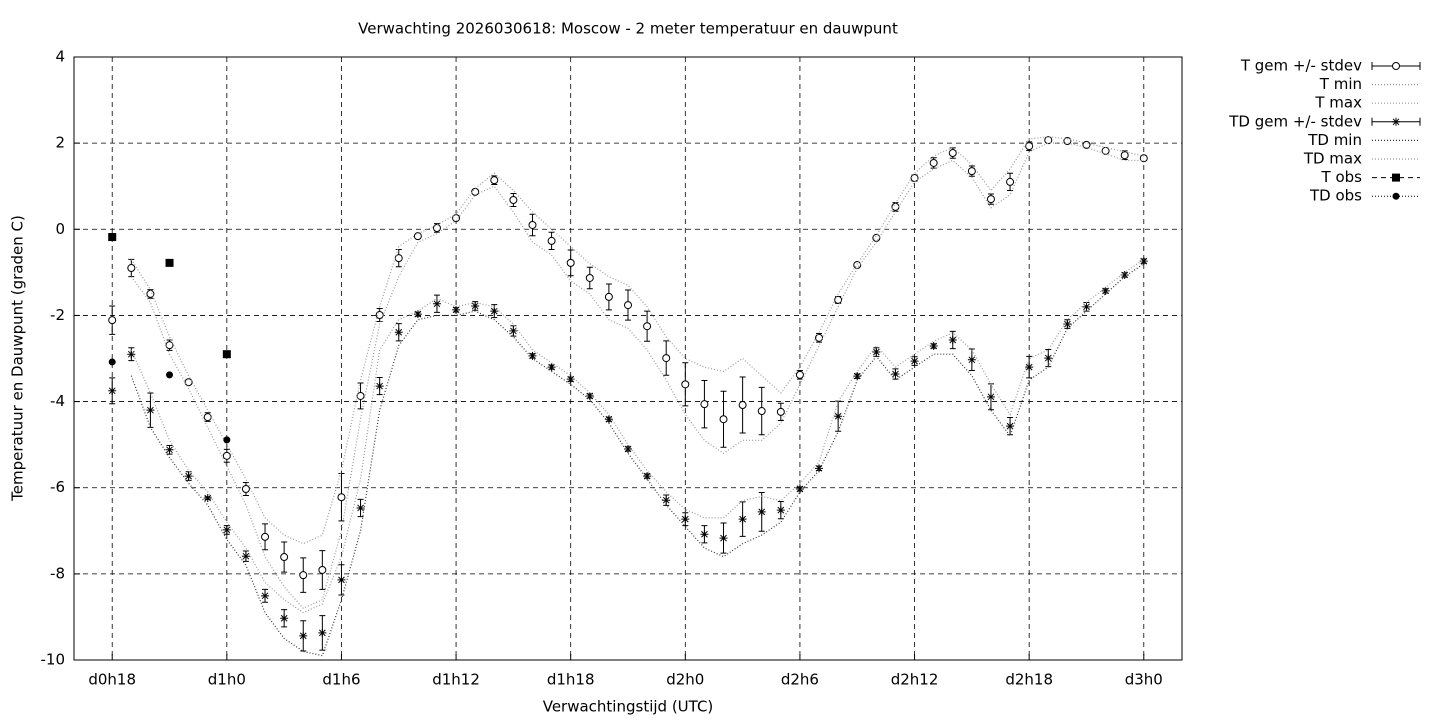 The width and height of the screenshot is (1440, 724). Describe the element at coordinates (60, 57) in the screenshot. I see `y-tick-label: 4` at that location.